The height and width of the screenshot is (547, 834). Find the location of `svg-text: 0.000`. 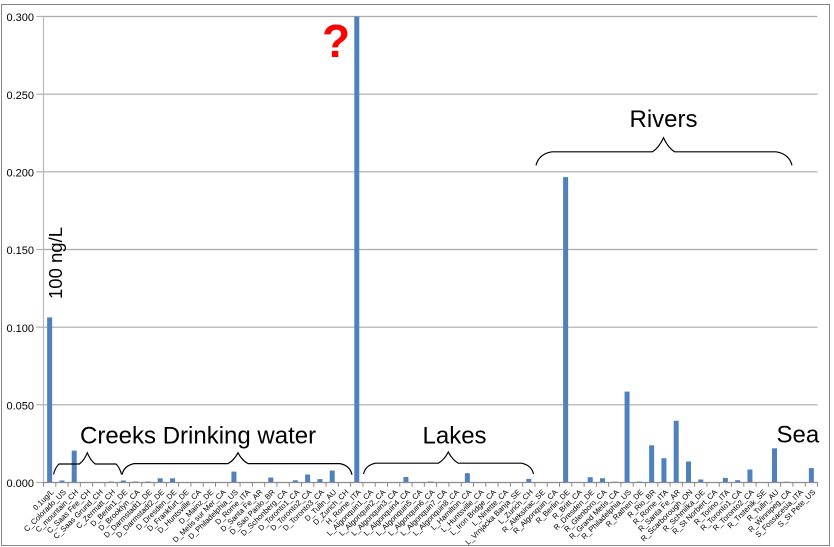

svg-text: 0.000 is located at coordinates (20, 484).